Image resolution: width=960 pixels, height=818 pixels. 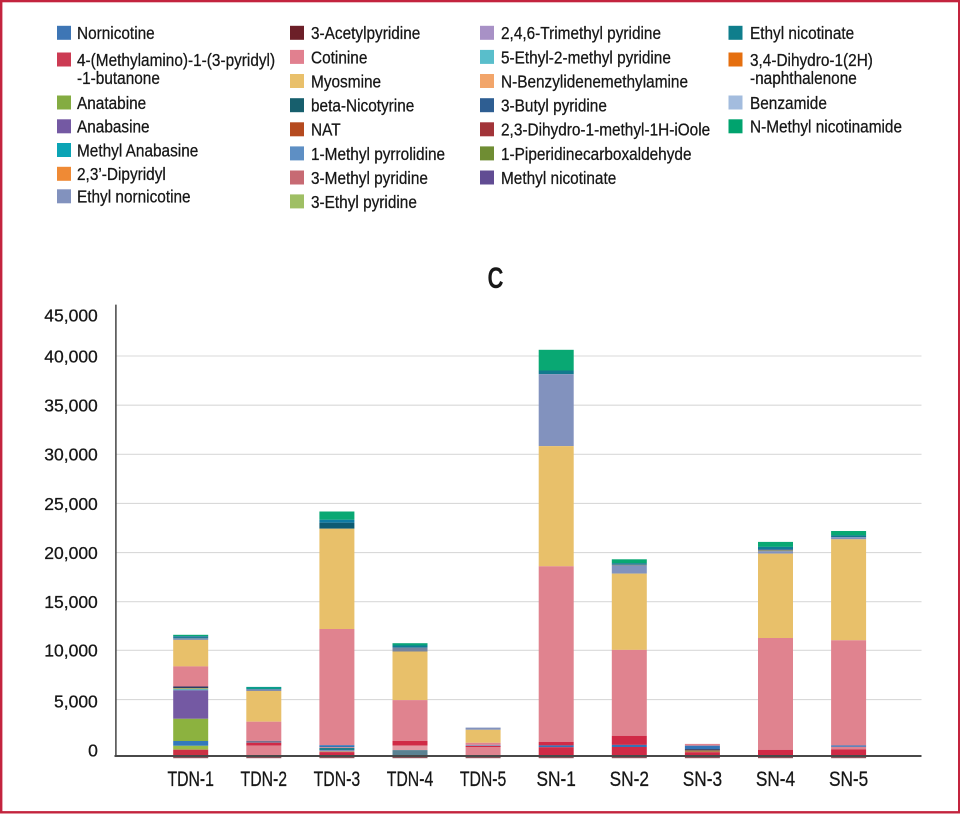 I want to click on svg-text: Anatabine, so click(x=111, y=103).